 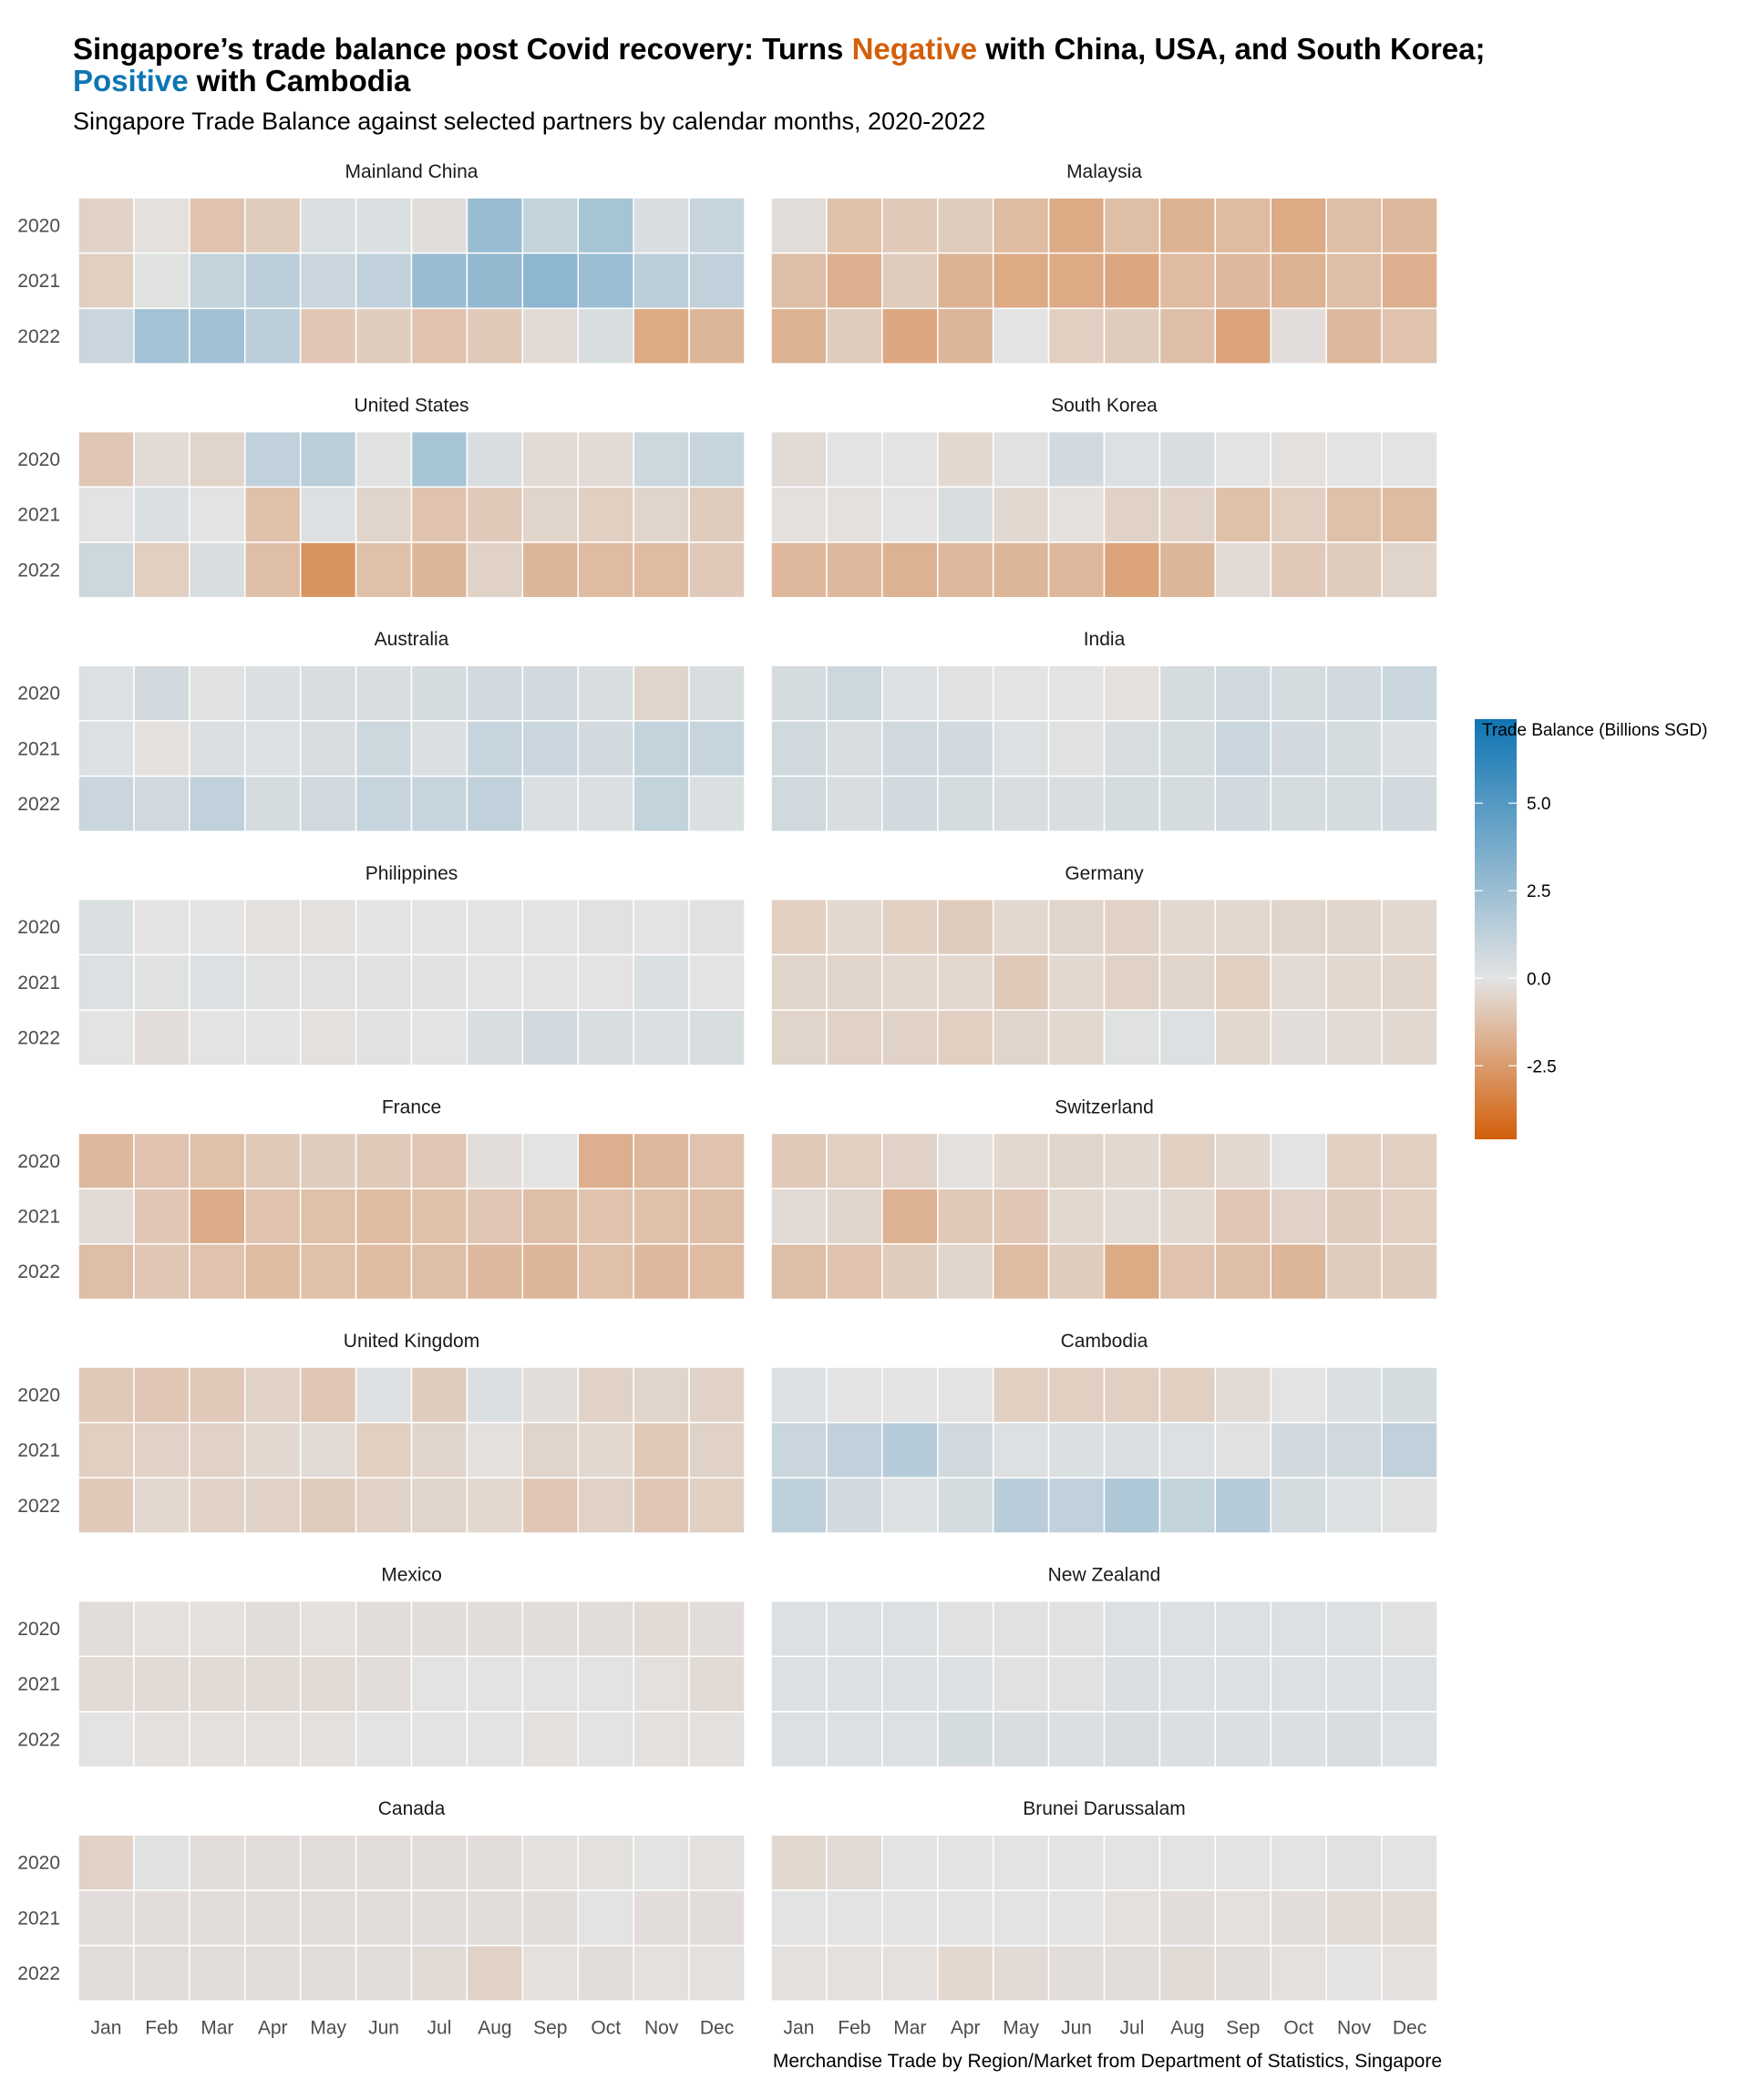 What do you see at coordinates (273, 749) in the screenshot?
I see `heatmap-cell: Australia Apr 2021: 0.2` at bounding box center [273, 749].